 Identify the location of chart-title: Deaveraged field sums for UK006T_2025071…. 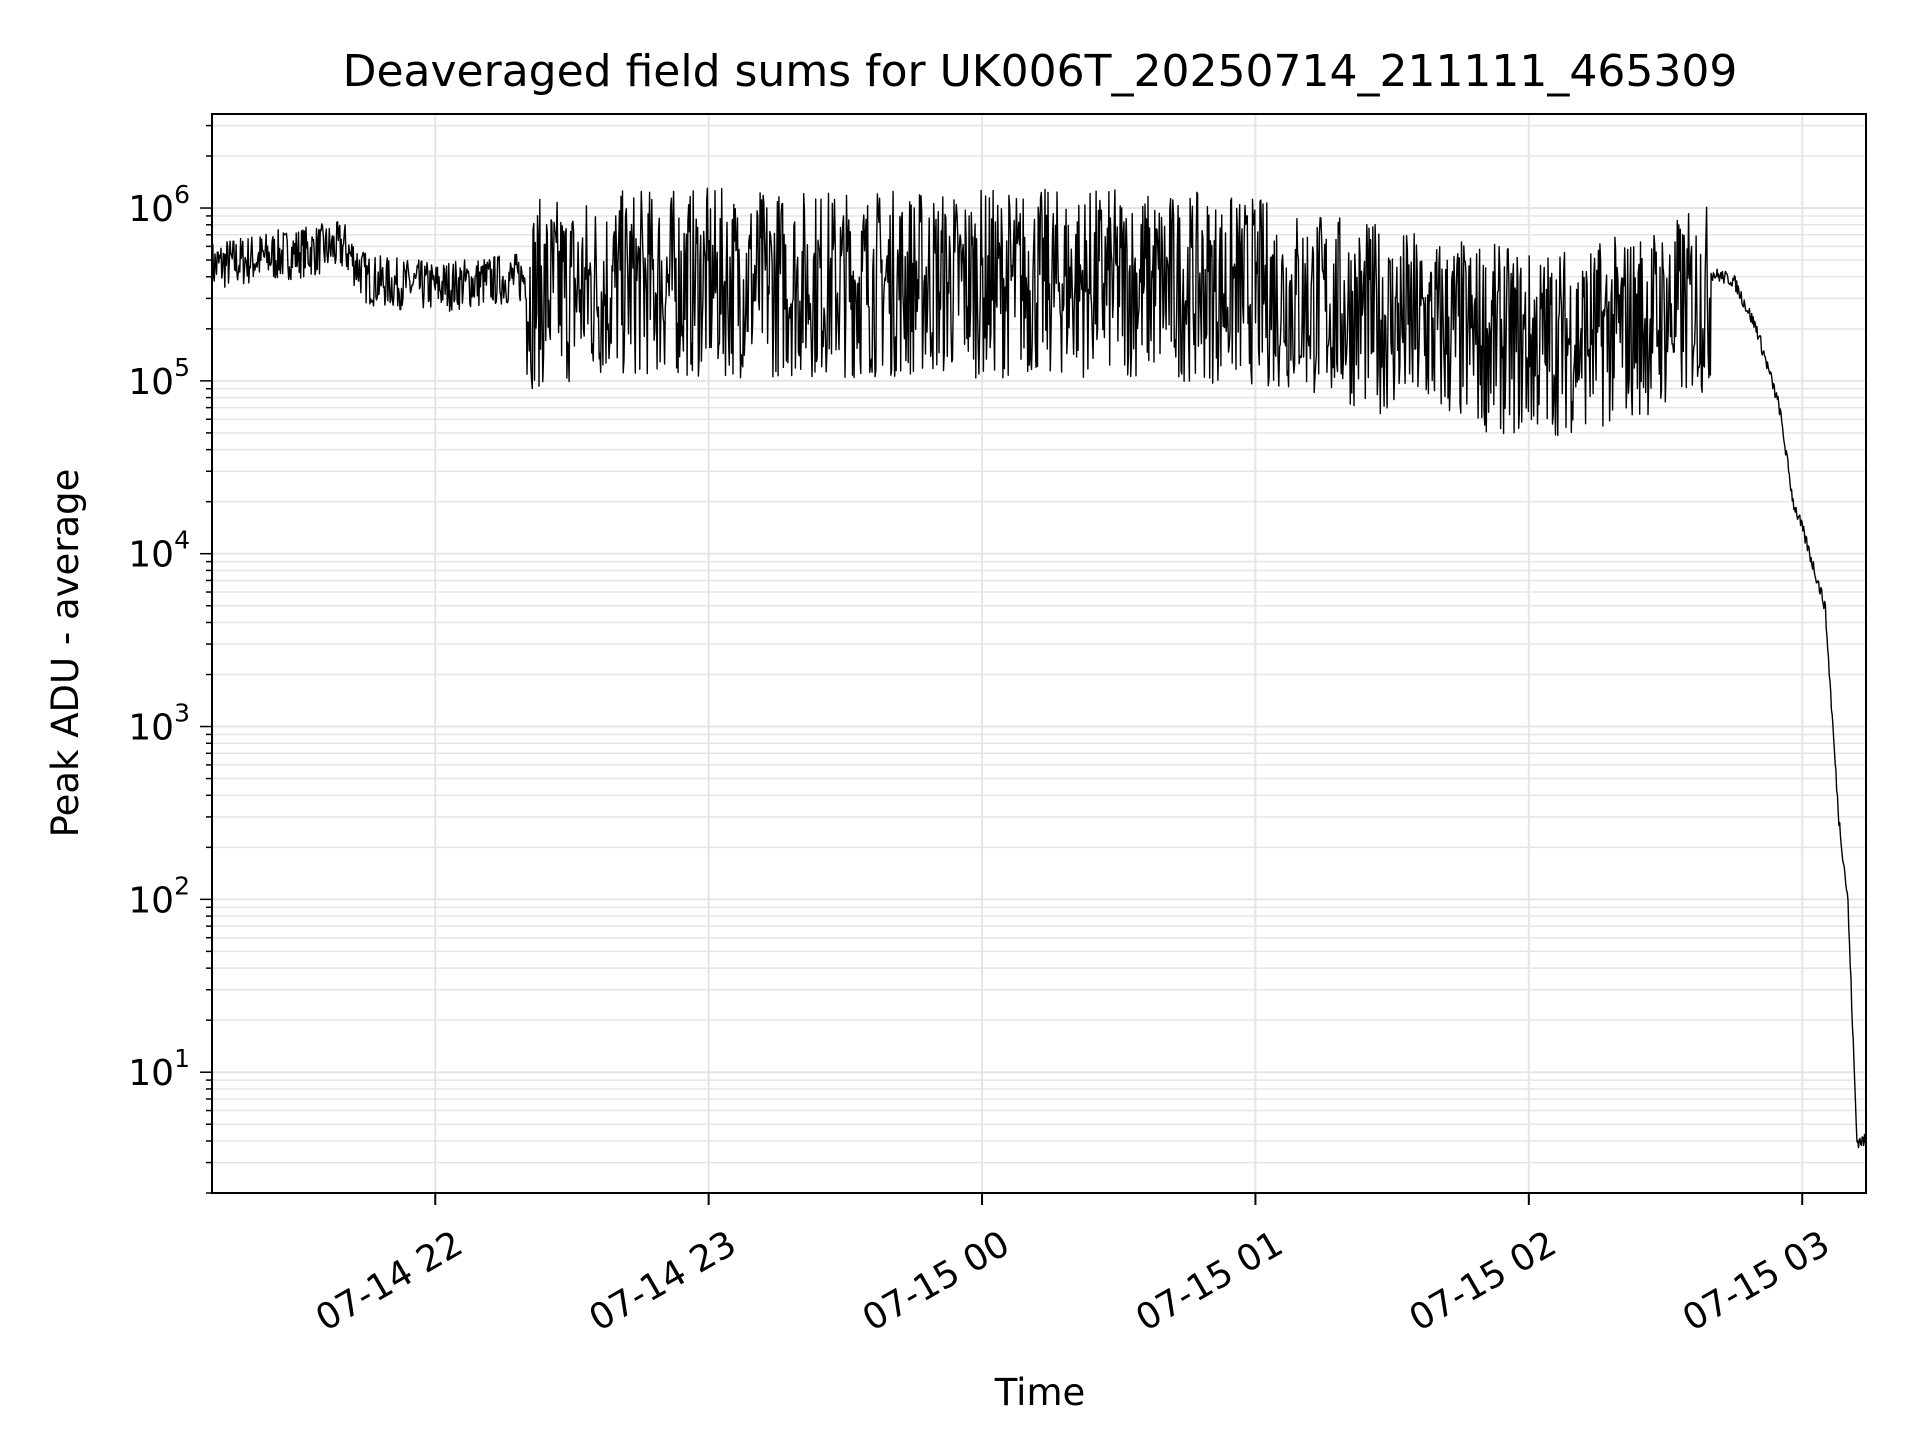
(1040, 71).